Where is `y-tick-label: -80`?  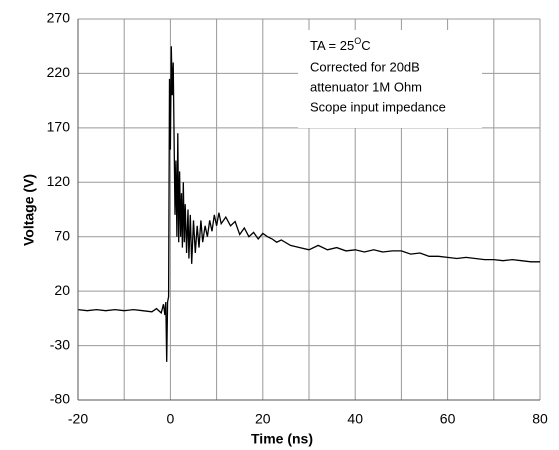 y-tick-label: -80 is located at coordinates (60, 399).